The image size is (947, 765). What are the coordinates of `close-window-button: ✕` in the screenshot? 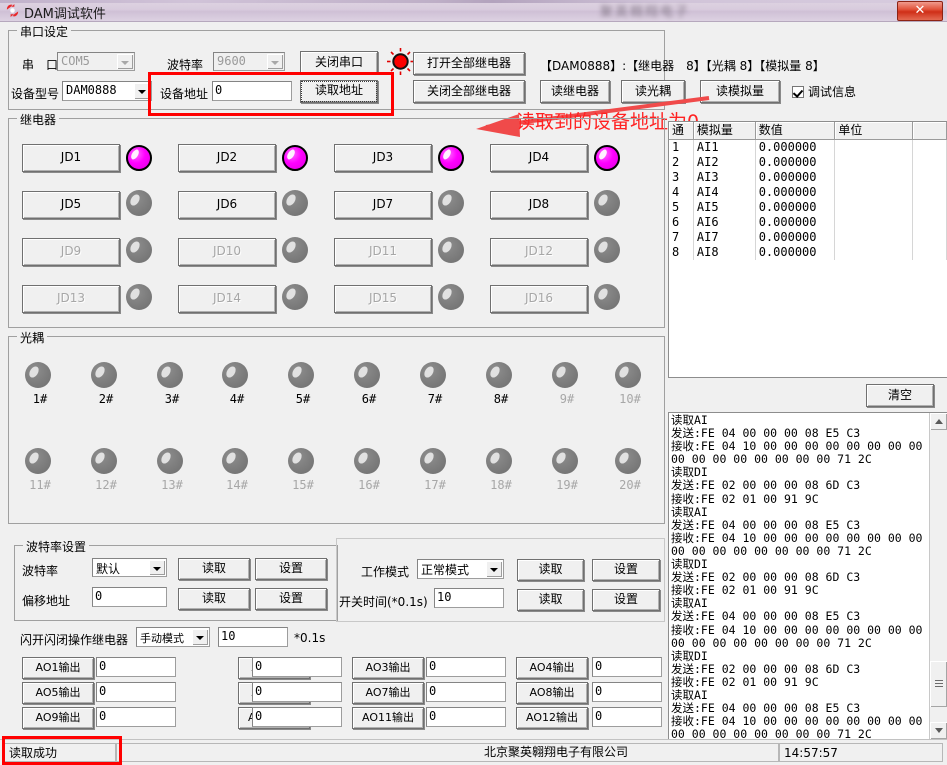 It's located at (920, 11).